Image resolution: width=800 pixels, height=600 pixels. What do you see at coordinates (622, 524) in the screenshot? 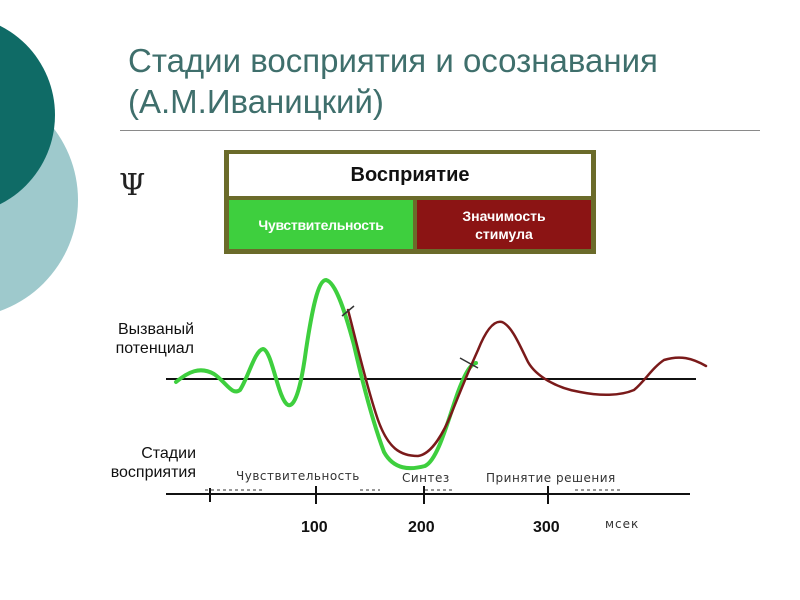
I see `time-unit: мсек` at bounding box center [622, 524].